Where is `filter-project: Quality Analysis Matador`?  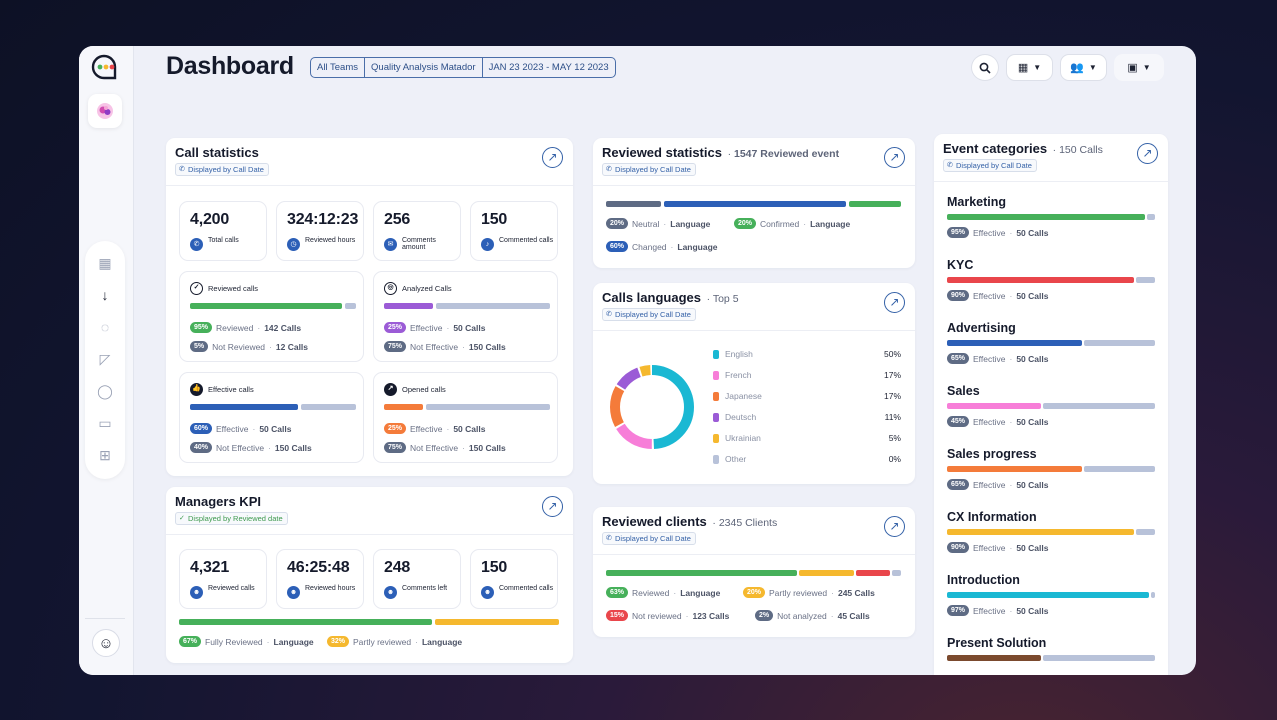 filter-project: Quality Analysis Matador is located at coordinates (424, 67).